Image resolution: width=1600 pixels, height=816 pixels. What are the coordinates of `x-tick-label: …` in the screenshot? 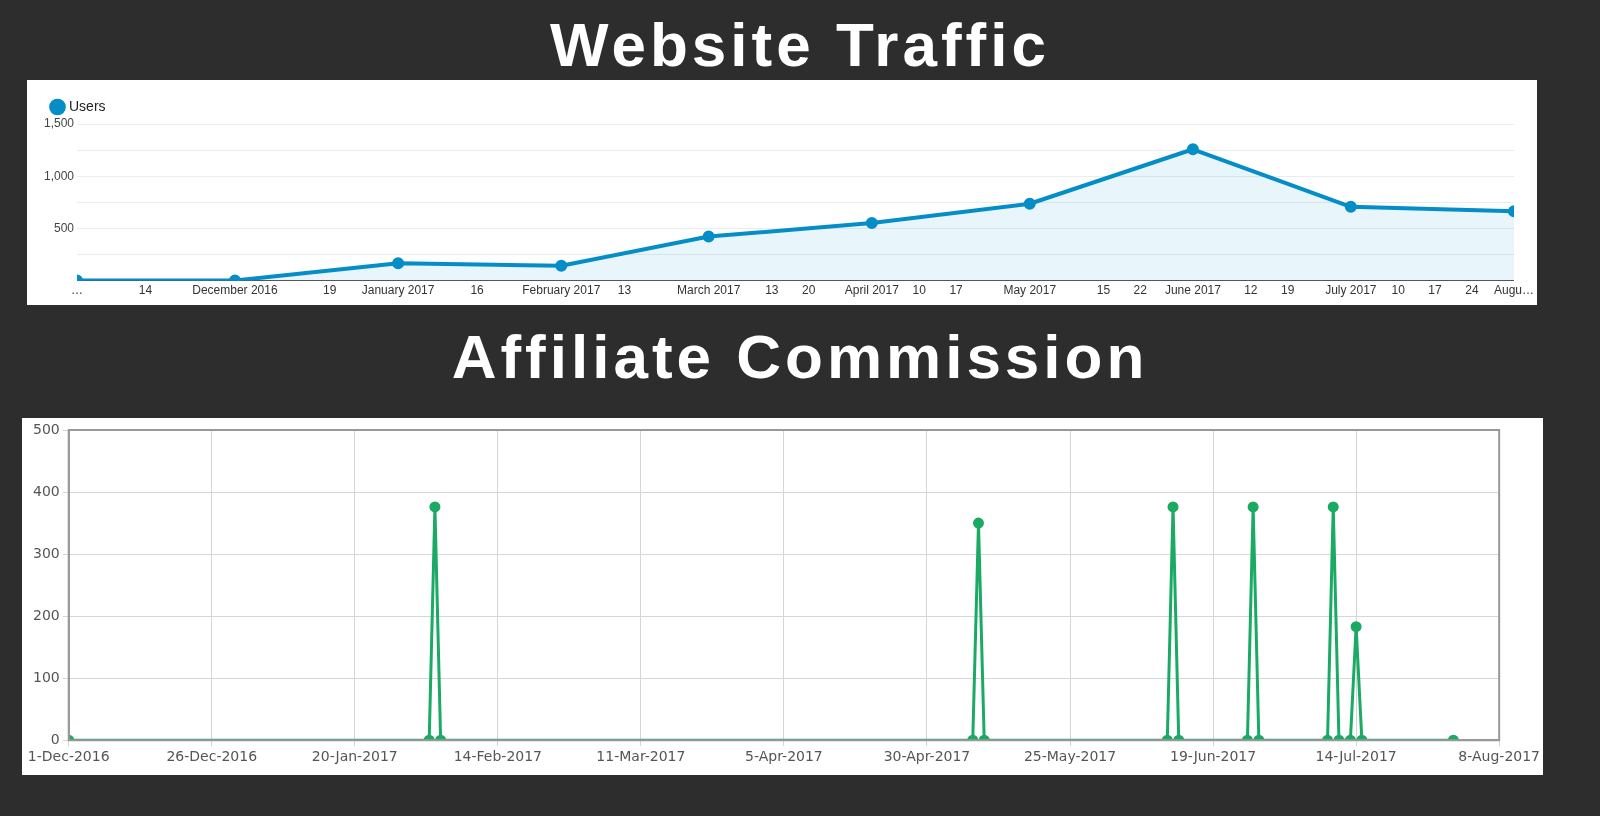 It's located at (77, 290).